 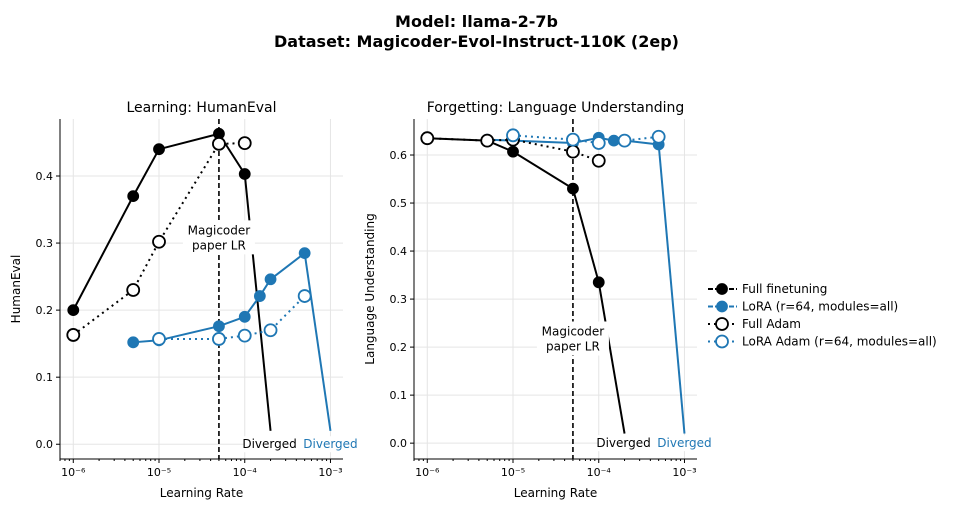 What do you see at coordinates (476, 21) in the screenshot?
I see `figure-title-model: Model: llama-2-7b` at bounding box center [476, 21].